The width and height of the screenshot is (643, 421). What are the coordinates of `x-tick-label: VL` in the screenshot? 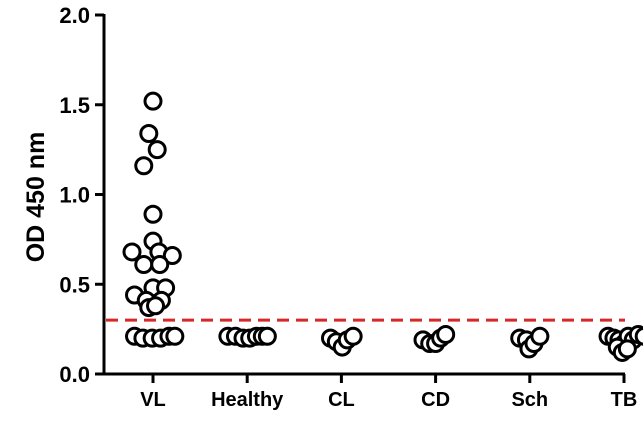 It's located at (153, 400).